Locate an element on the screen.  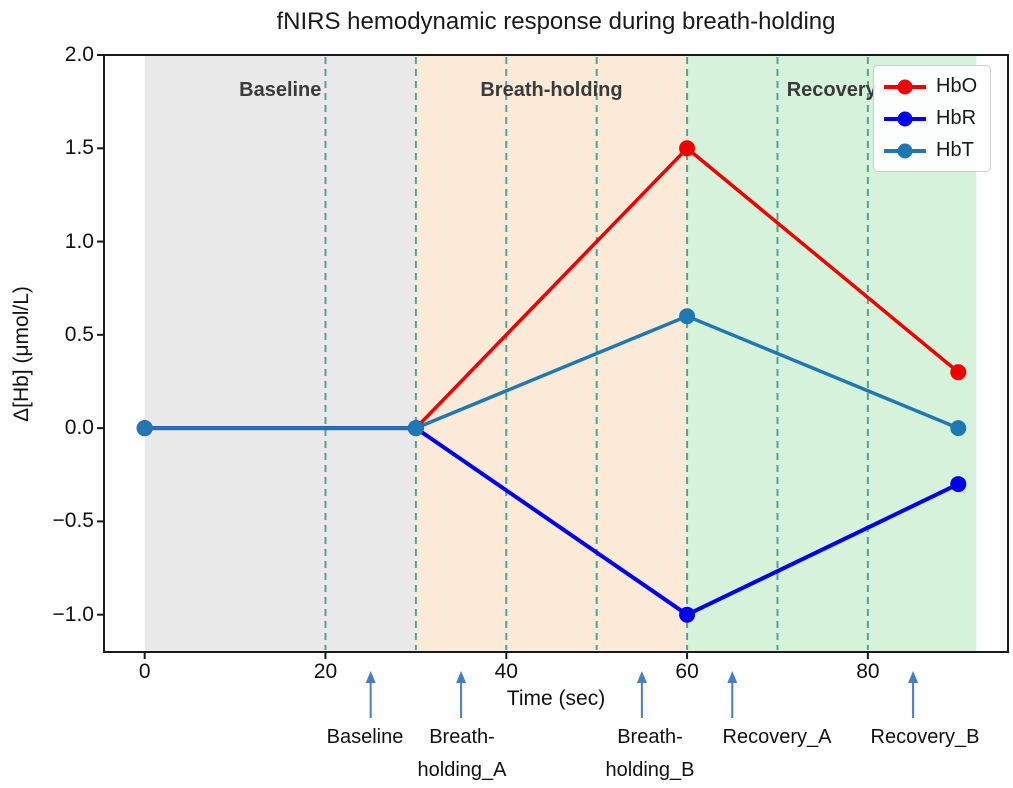
legend: HbO HbR HbT is located at coordinates (932, 118).